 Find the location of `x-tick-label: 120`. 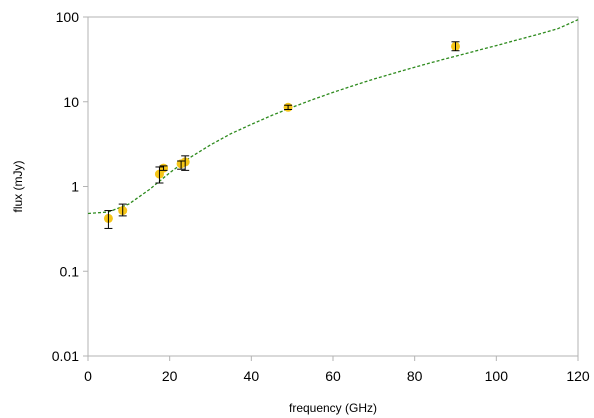

x-tick-label: 120 is located at coordinates (578, 376).